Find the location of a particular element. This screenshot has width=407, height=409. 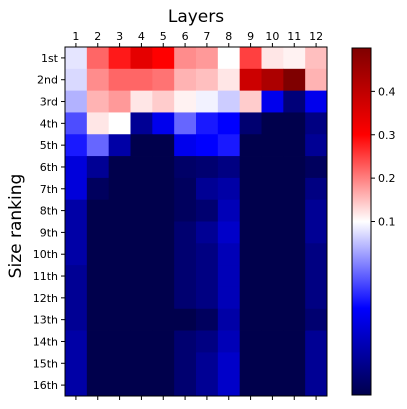

y-tick-label: 13th is located at coordinates (45, 320).